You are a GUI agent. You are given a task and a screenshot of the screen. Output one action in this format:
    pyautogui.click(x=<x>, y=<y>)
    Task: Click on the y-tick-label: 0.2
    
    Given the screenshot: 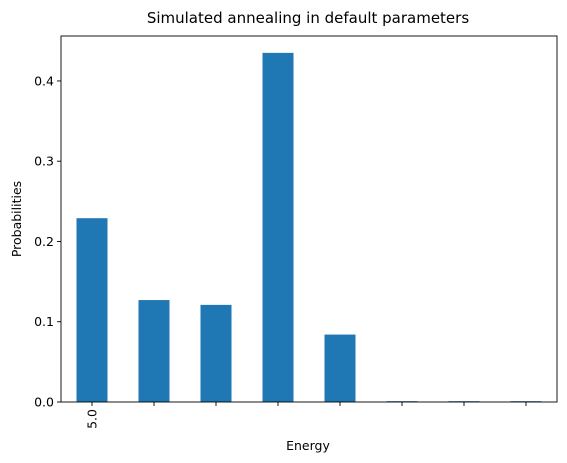 What is the action you would take?
    pyautogui.click(x=44, y=241)
    